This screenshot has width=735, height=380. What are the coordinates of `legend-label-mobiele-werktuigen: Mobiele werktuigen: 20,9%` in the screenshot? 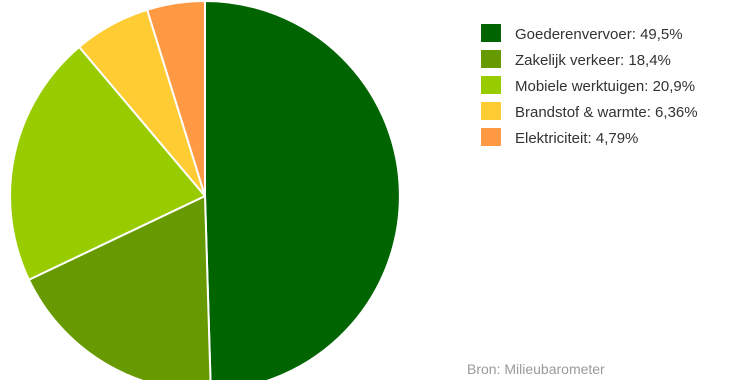 It's located at (605, 86).